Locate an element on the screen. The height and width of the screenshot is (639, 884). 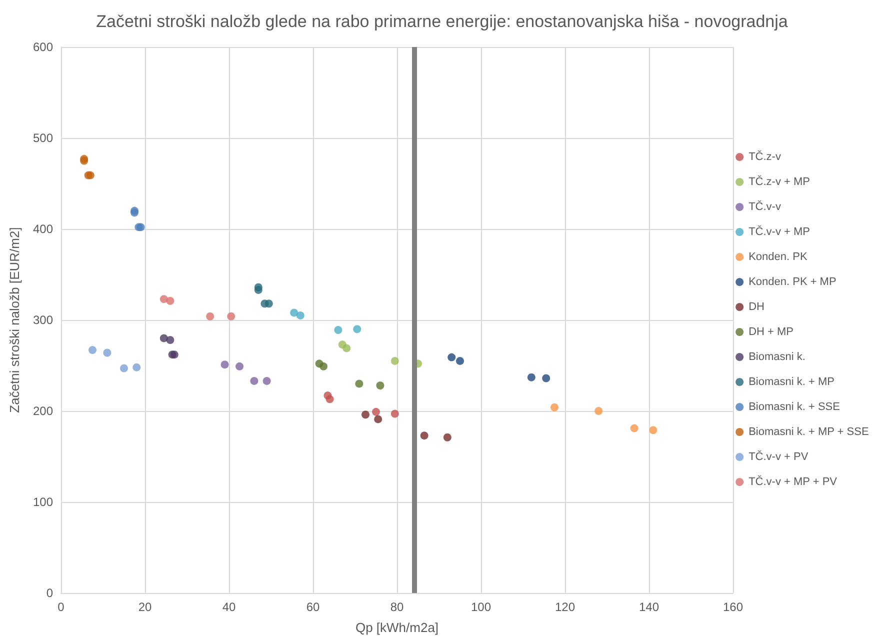
x-tick-label: 100 is located at coordinates (481, 607).